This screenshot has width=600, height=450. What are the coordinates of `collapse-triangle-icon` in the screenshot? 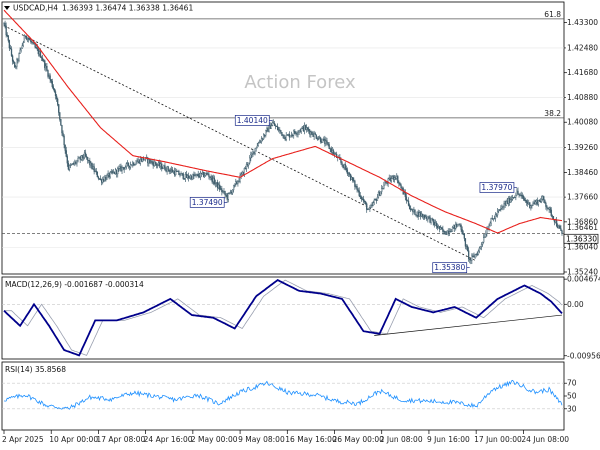 It's located at (7, 8).